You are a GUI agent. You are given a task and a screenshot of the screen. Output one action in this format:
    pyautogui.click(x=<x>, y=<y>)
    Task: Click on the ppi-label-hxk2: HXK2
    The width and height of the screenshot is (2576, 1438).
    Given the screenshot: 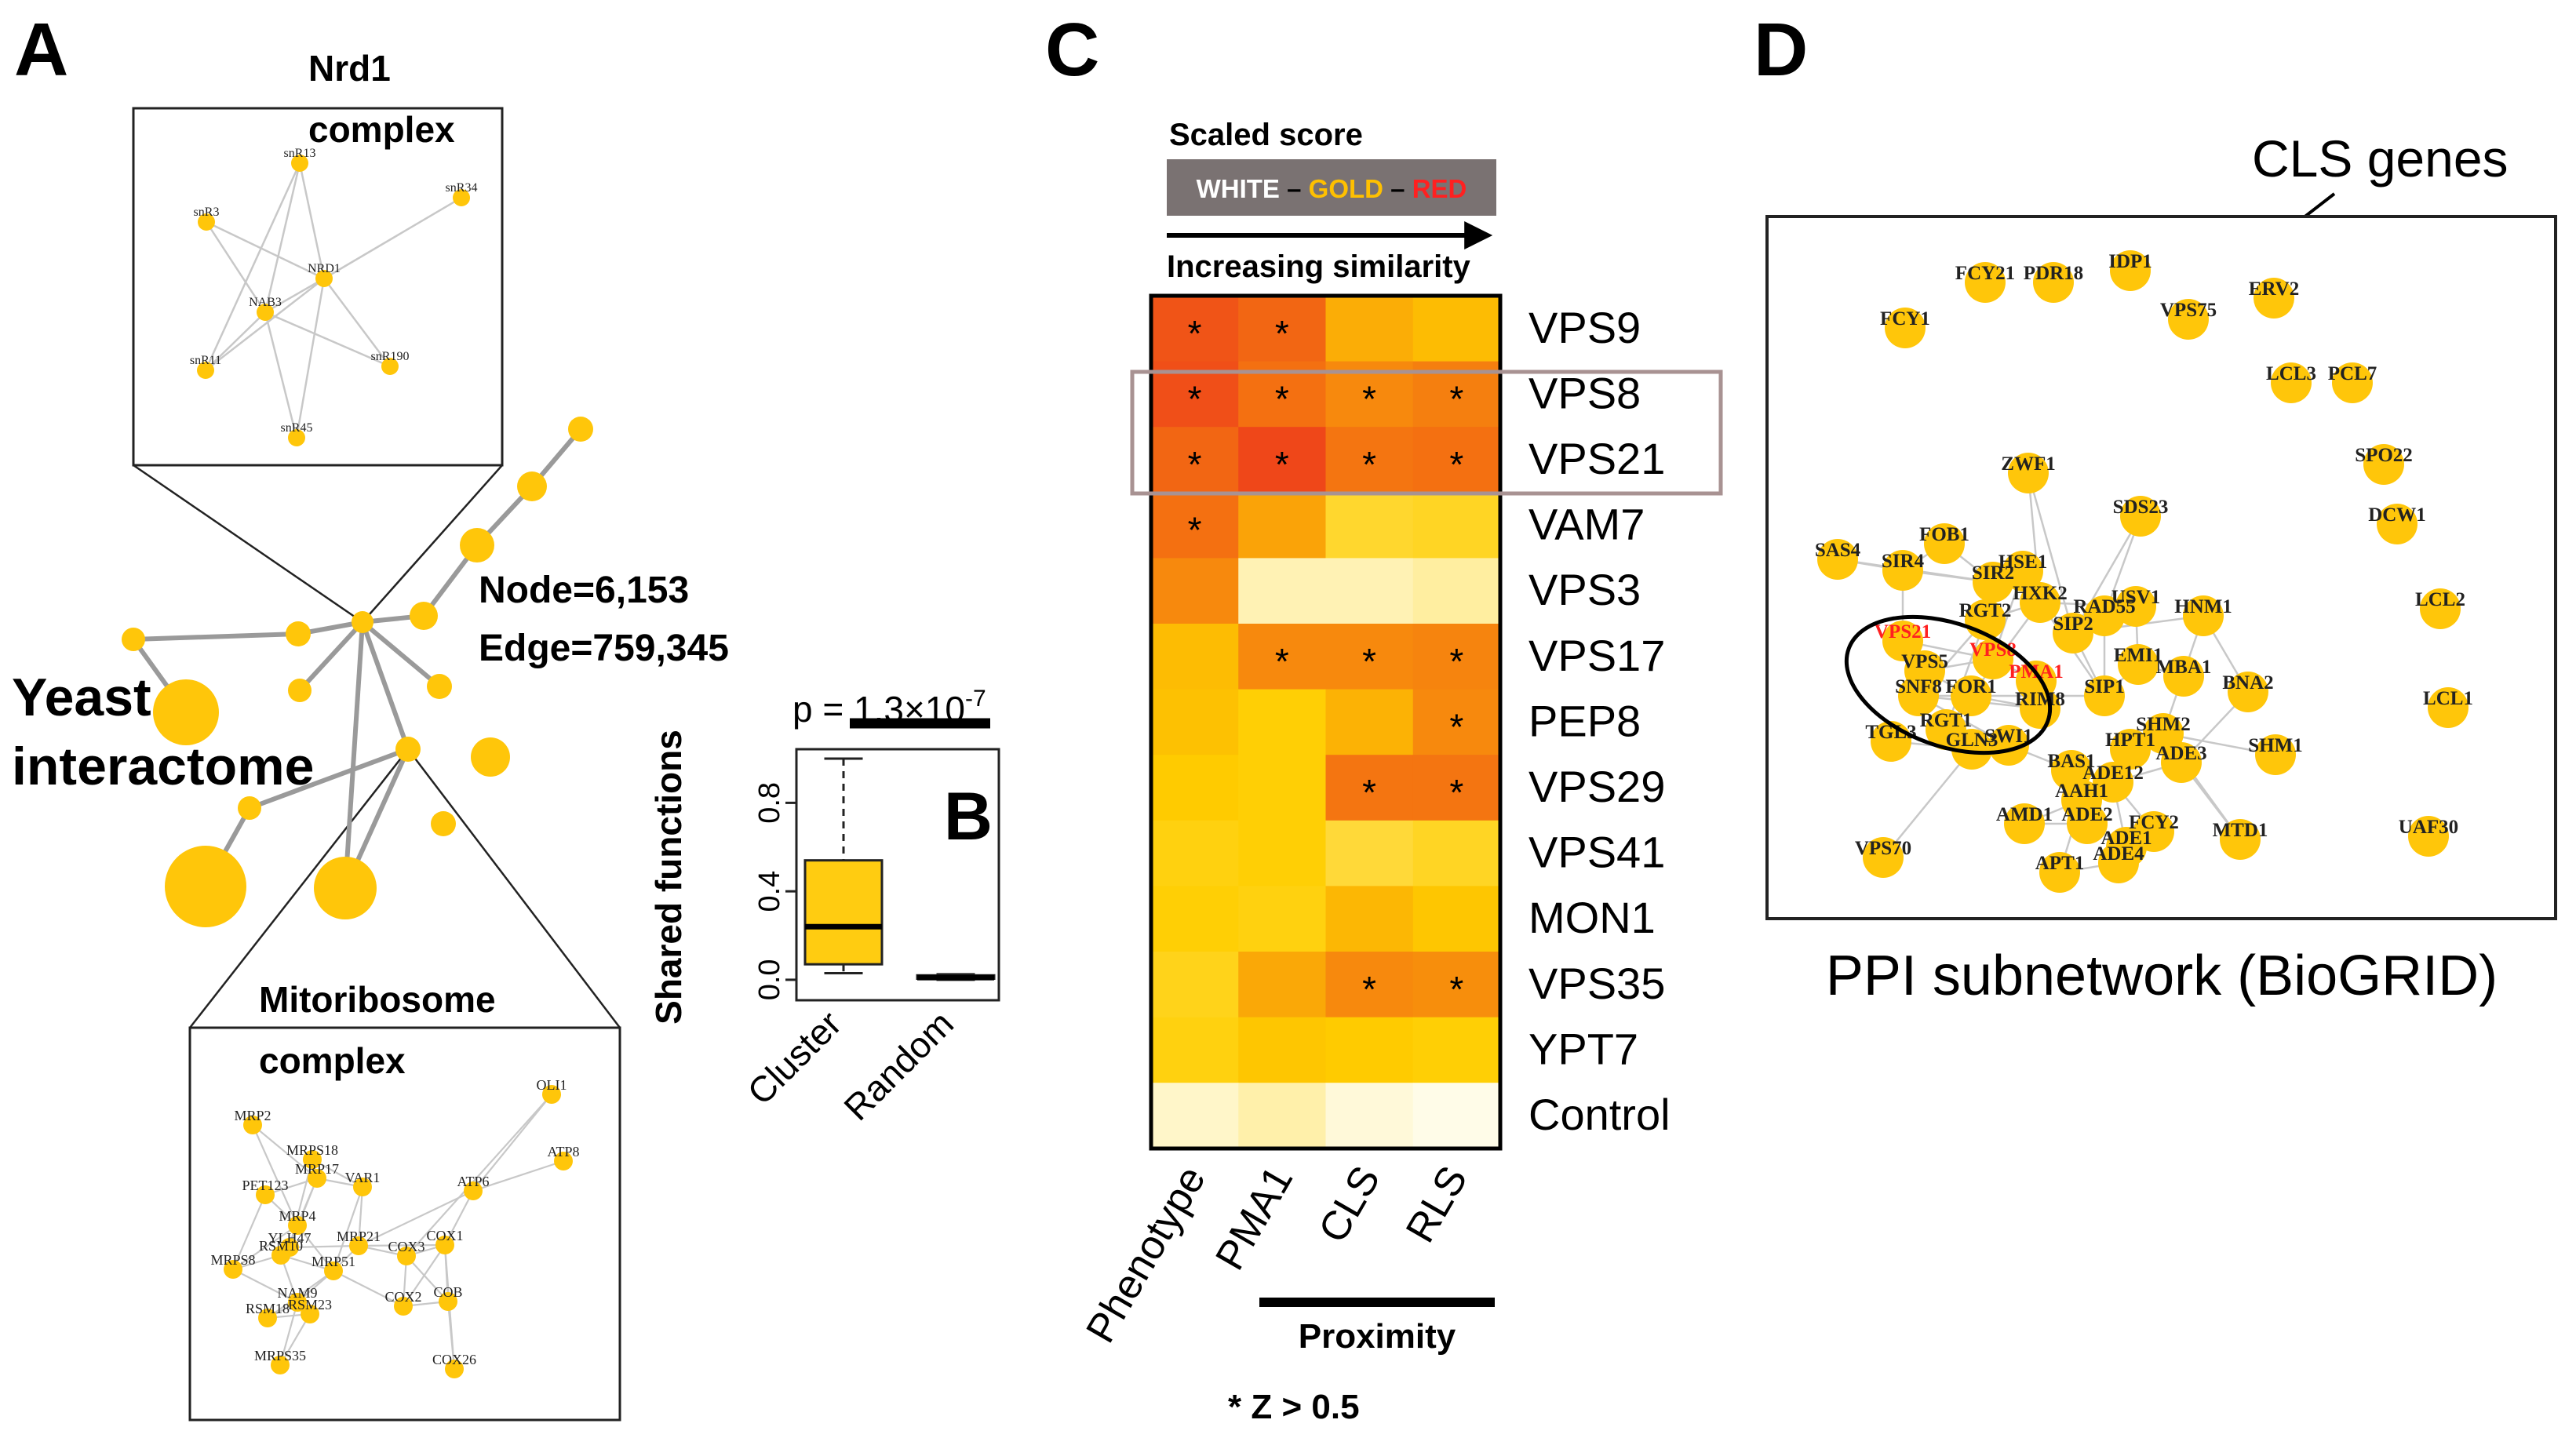 What is the action you would take?
    pyautogui.click(x=2040, y=593)
    